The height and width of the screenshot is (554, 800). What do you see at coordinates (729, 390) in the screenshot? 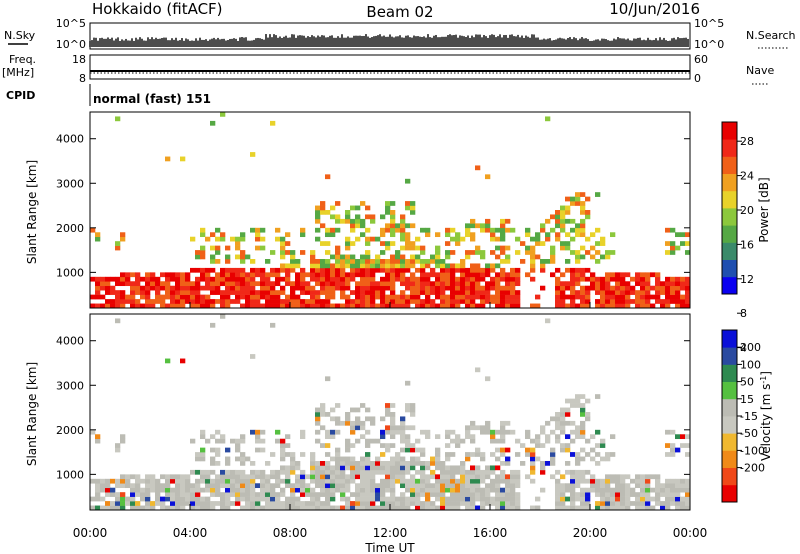
I see `colorbar-swatch` at bounding box center [729, 390].